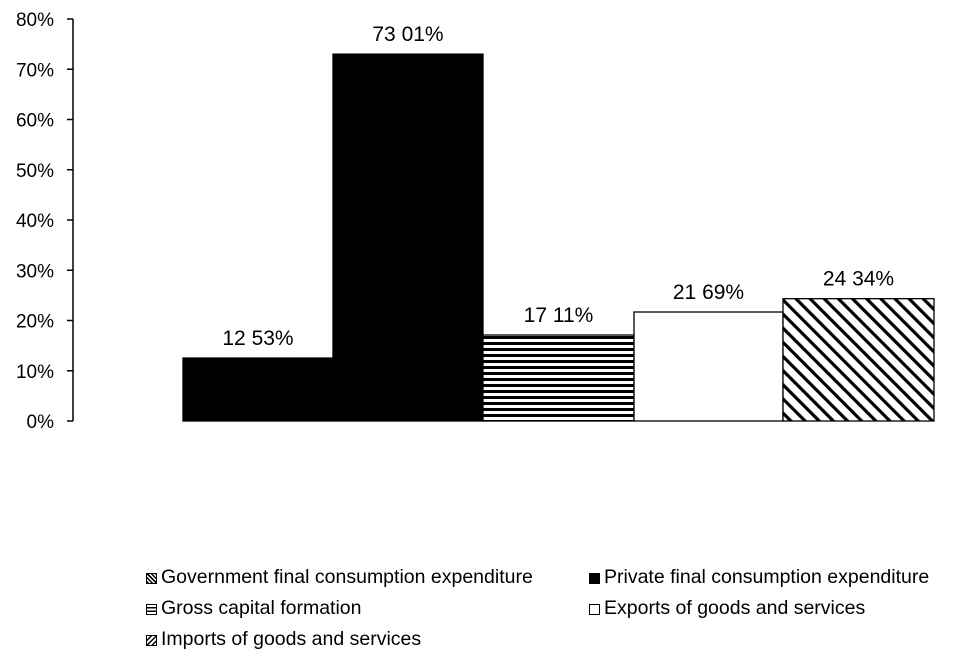  What do you see at coordinates (407, 34) in the screenshot?
I see `data-label-2: 73 01%` at bounding box center [407, 34].